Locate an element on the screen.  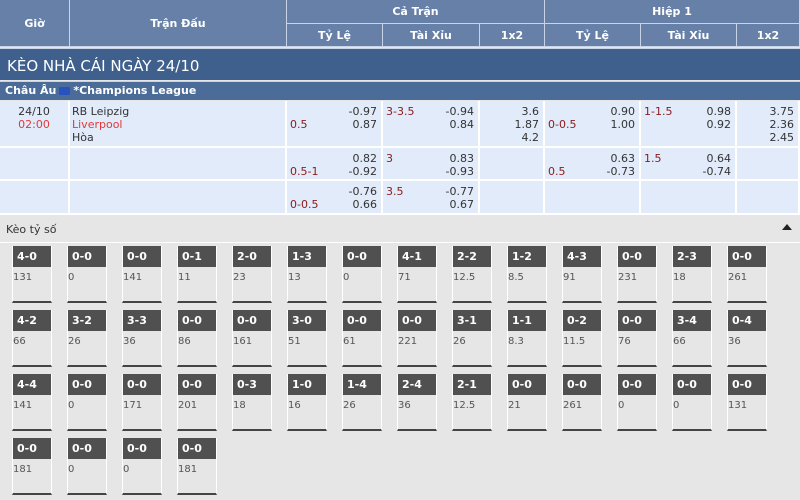
odds-value: 0.87 is located at coordinates (365, 124).